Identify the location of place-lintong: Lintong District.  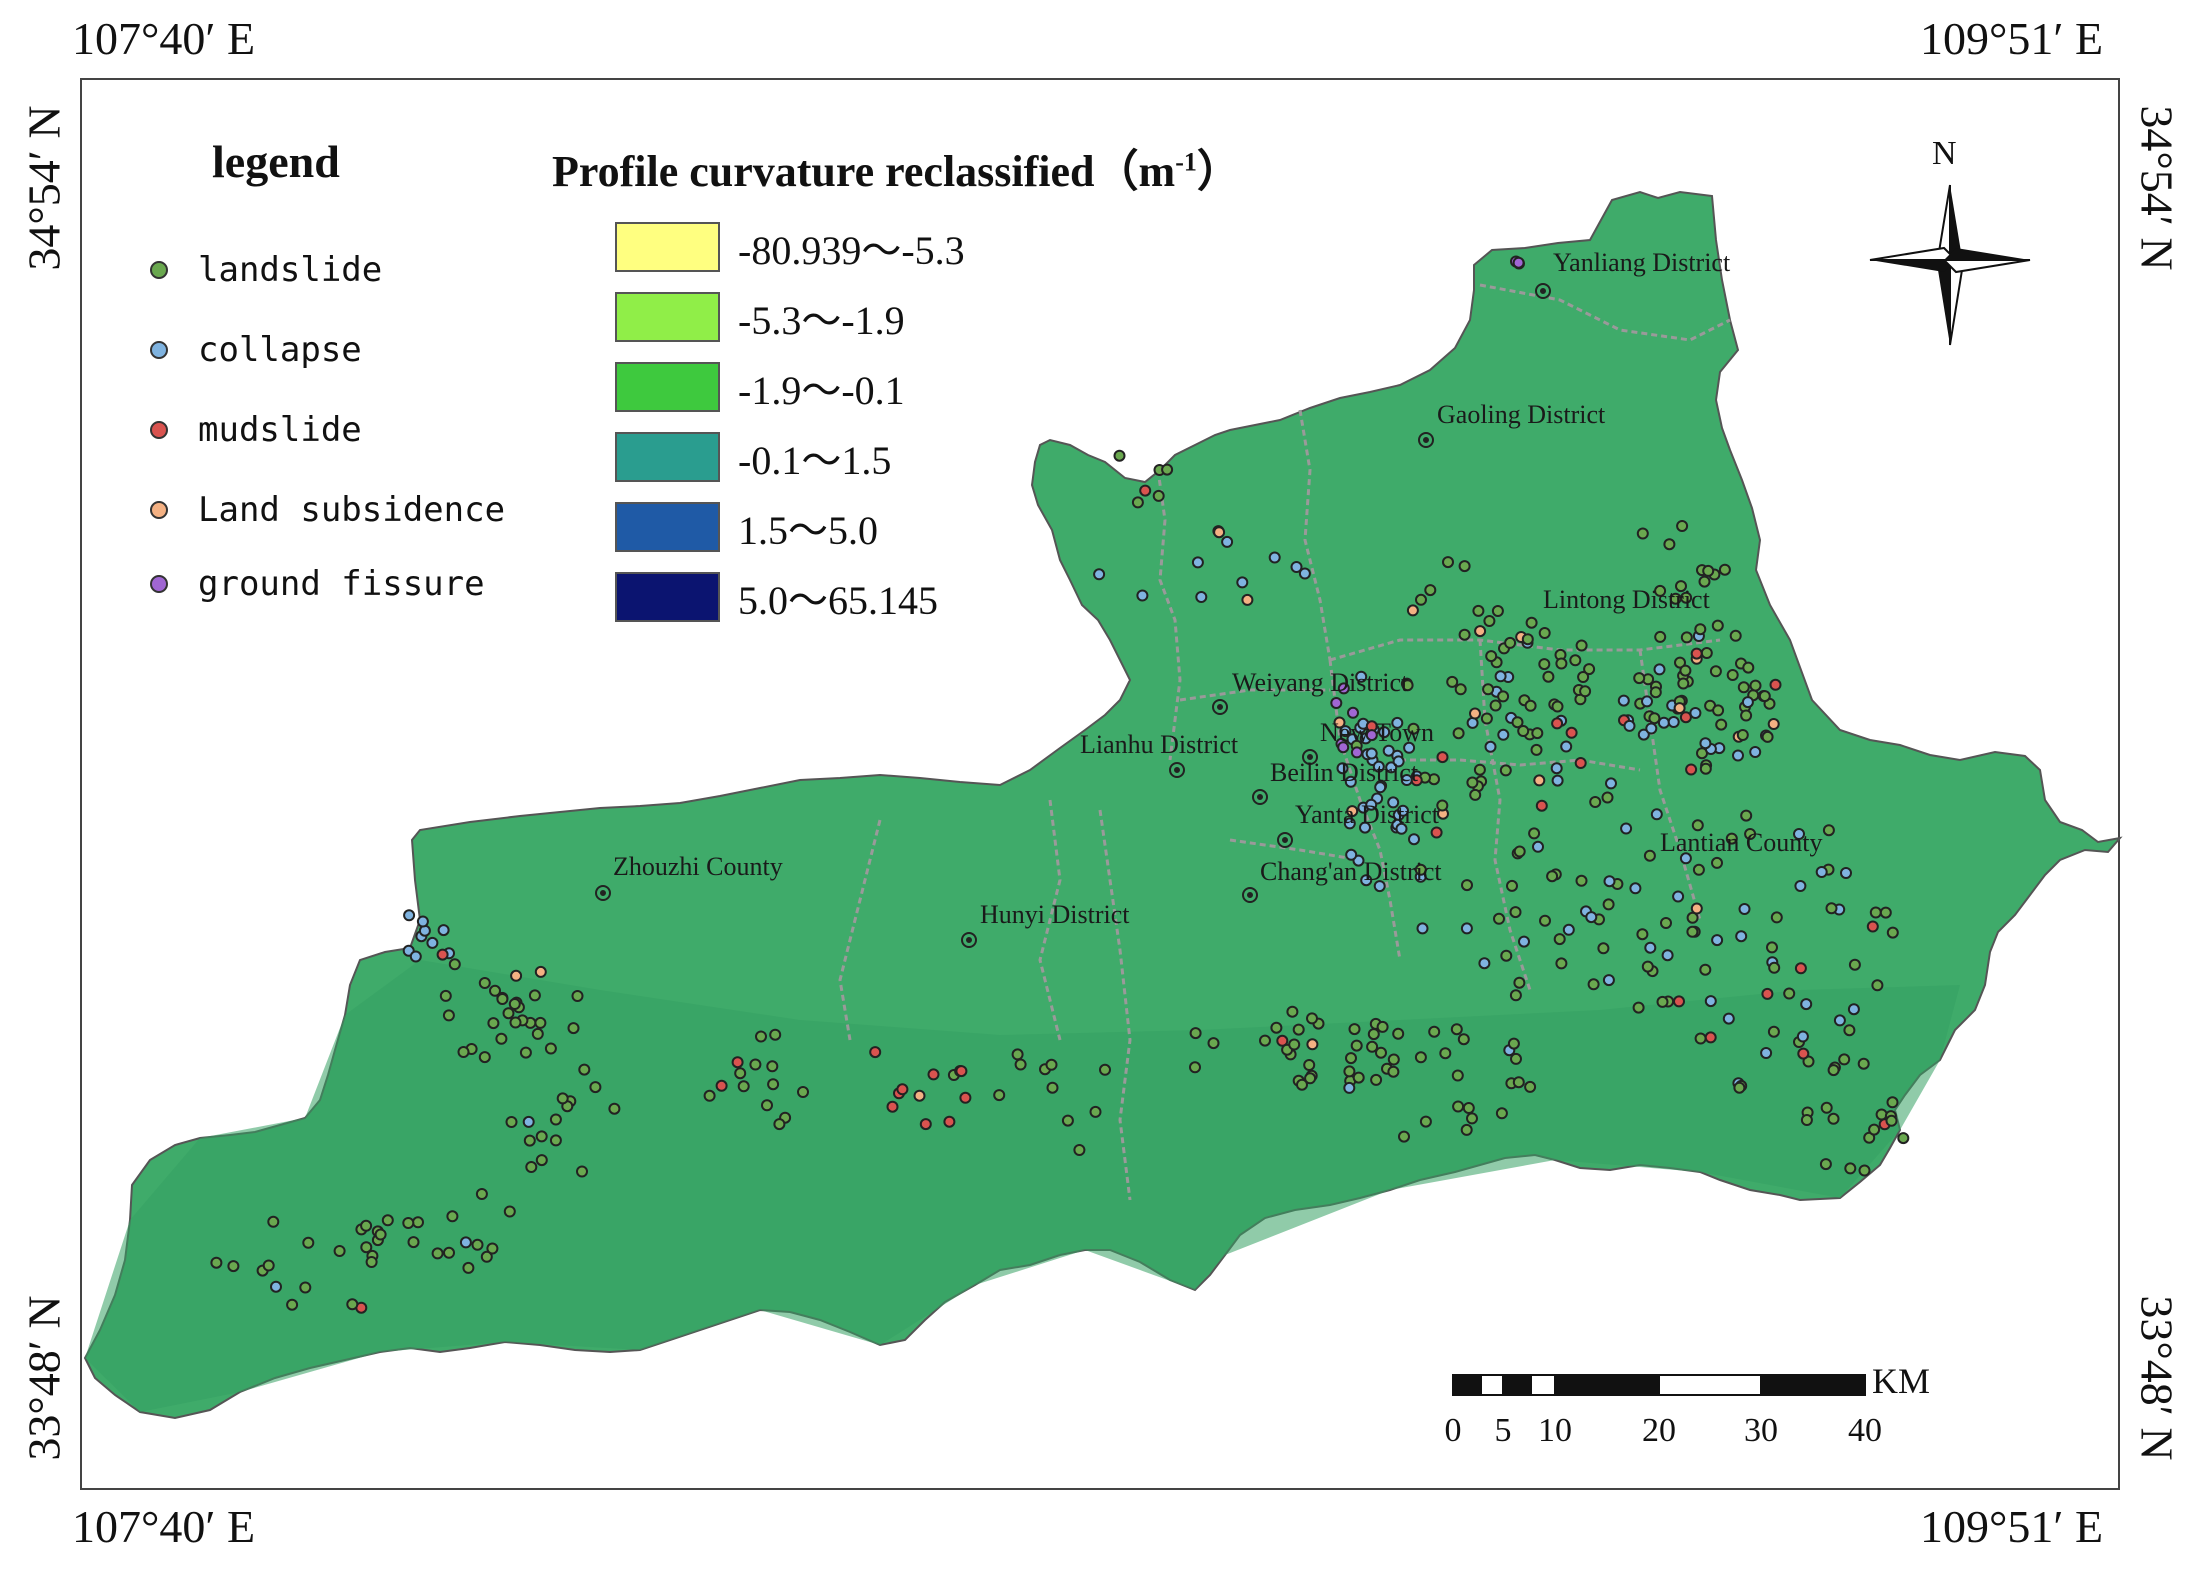
(1626, 599).